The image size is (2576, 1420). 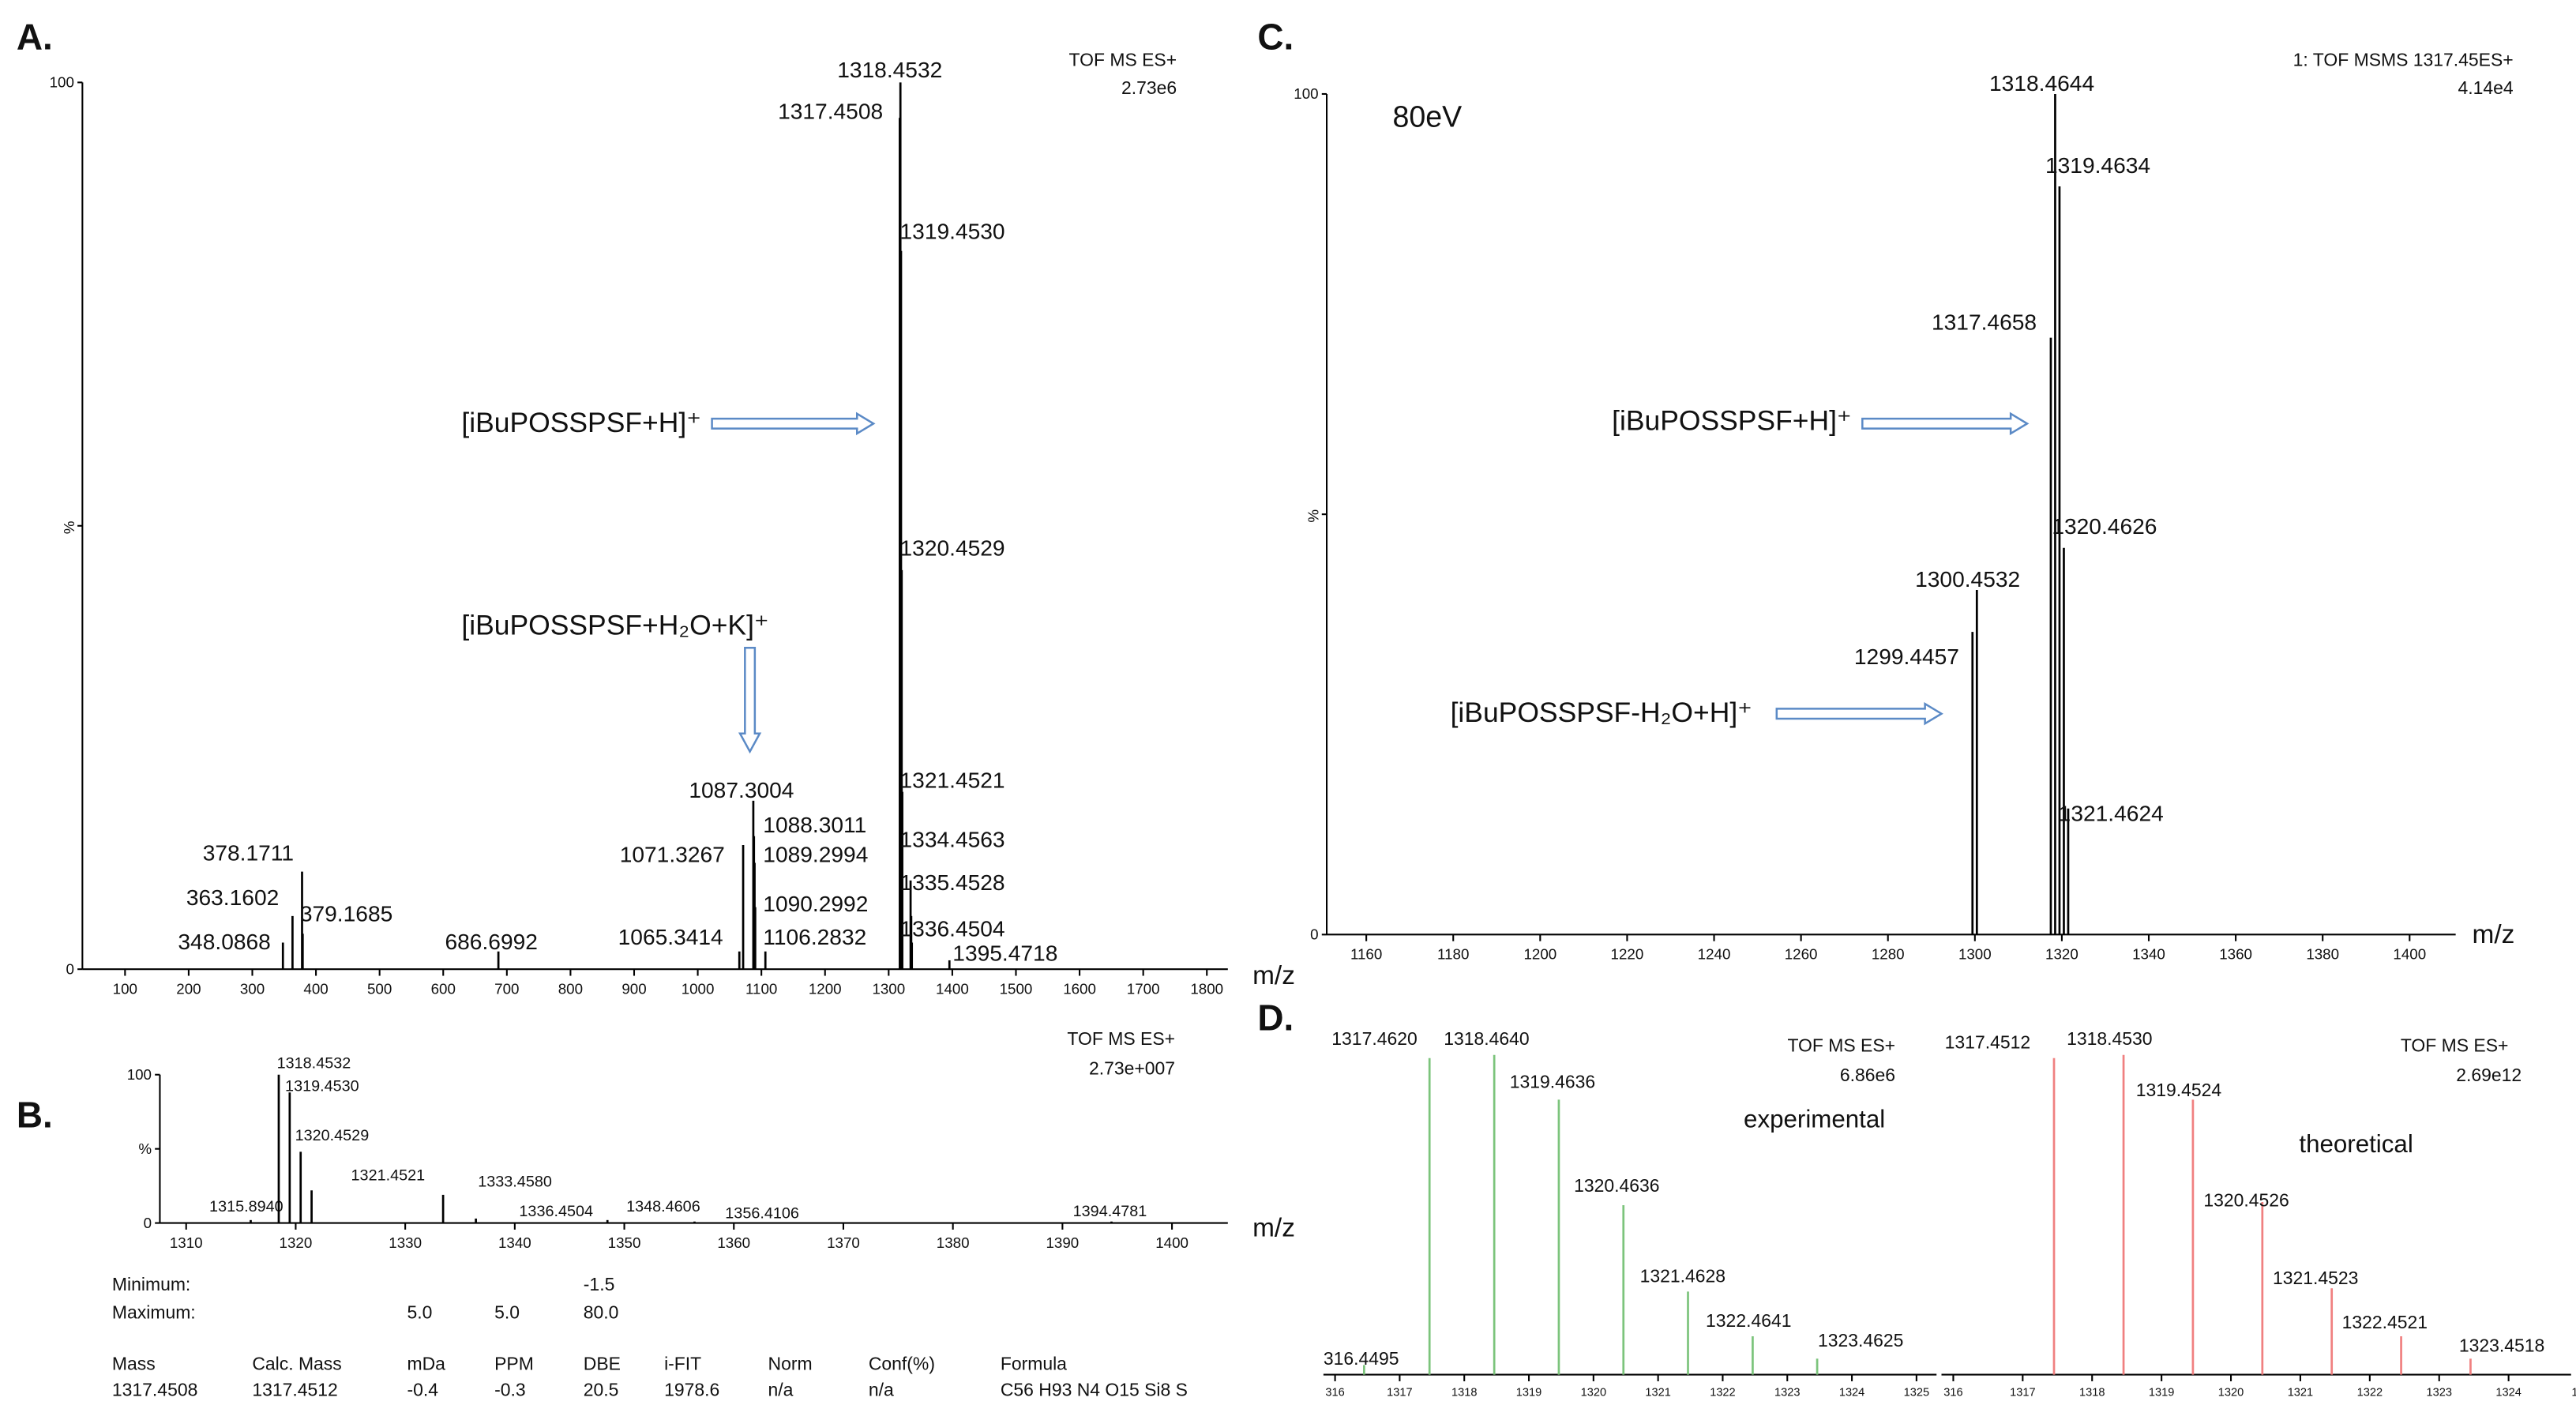 What do you see at coordinates (1916, 1393) in the screenshot?
I see `x-tick-label: 1325` at bounding box center [1916, 1393].